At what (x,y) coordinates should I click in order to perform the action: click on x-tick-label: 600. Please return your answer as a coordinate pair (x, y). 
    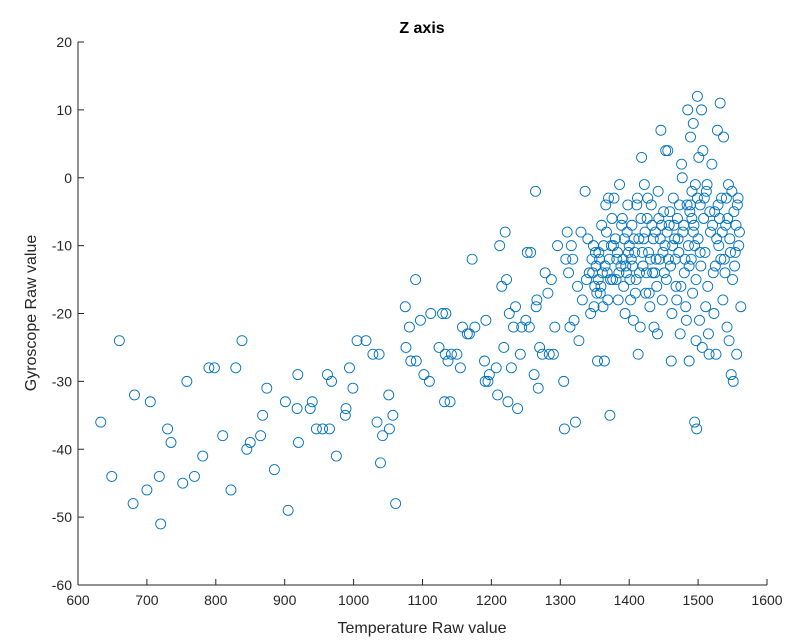
    Looking at the image, I should click on (78, 600).